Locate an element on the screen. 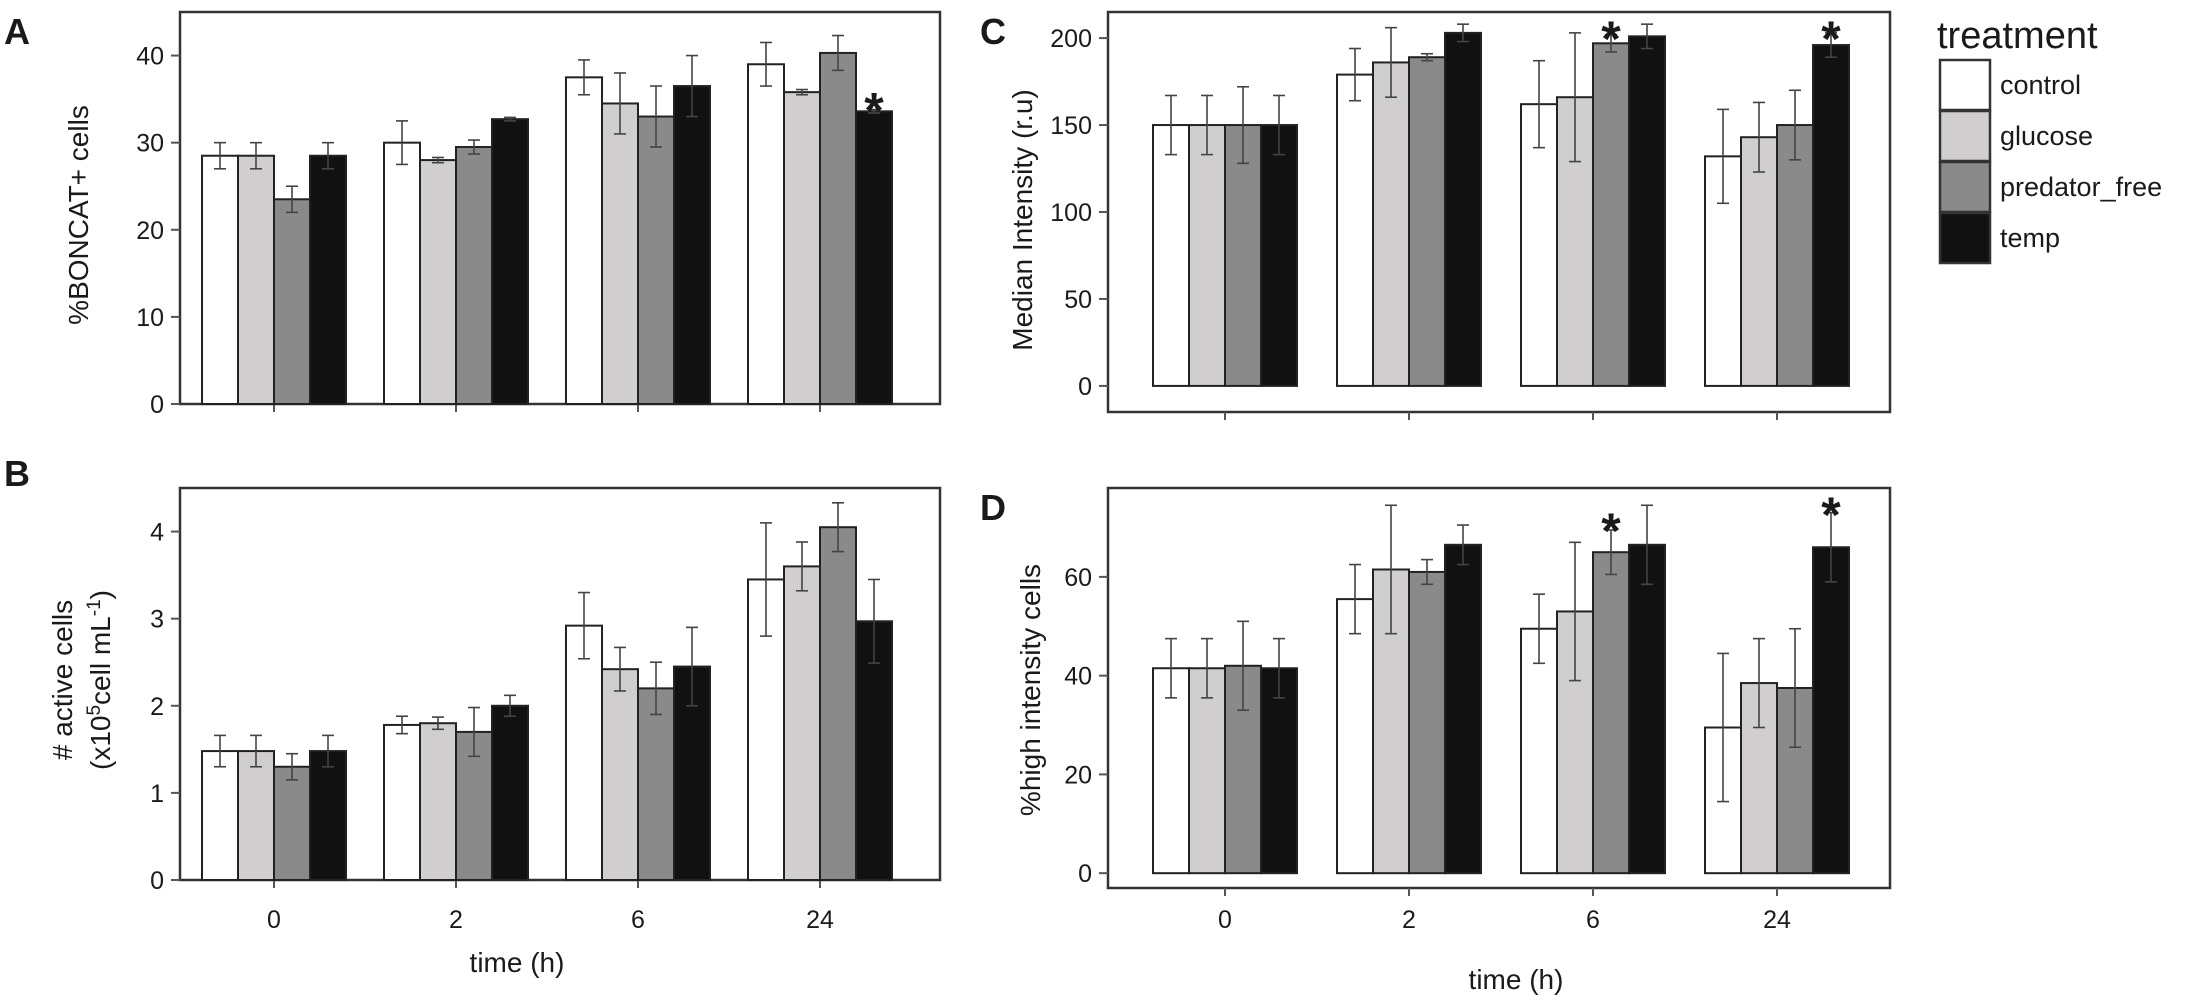 The height and width of the screenshot is (1005, 2211). panel-letter-a: A is located at coordinates (17, 31).